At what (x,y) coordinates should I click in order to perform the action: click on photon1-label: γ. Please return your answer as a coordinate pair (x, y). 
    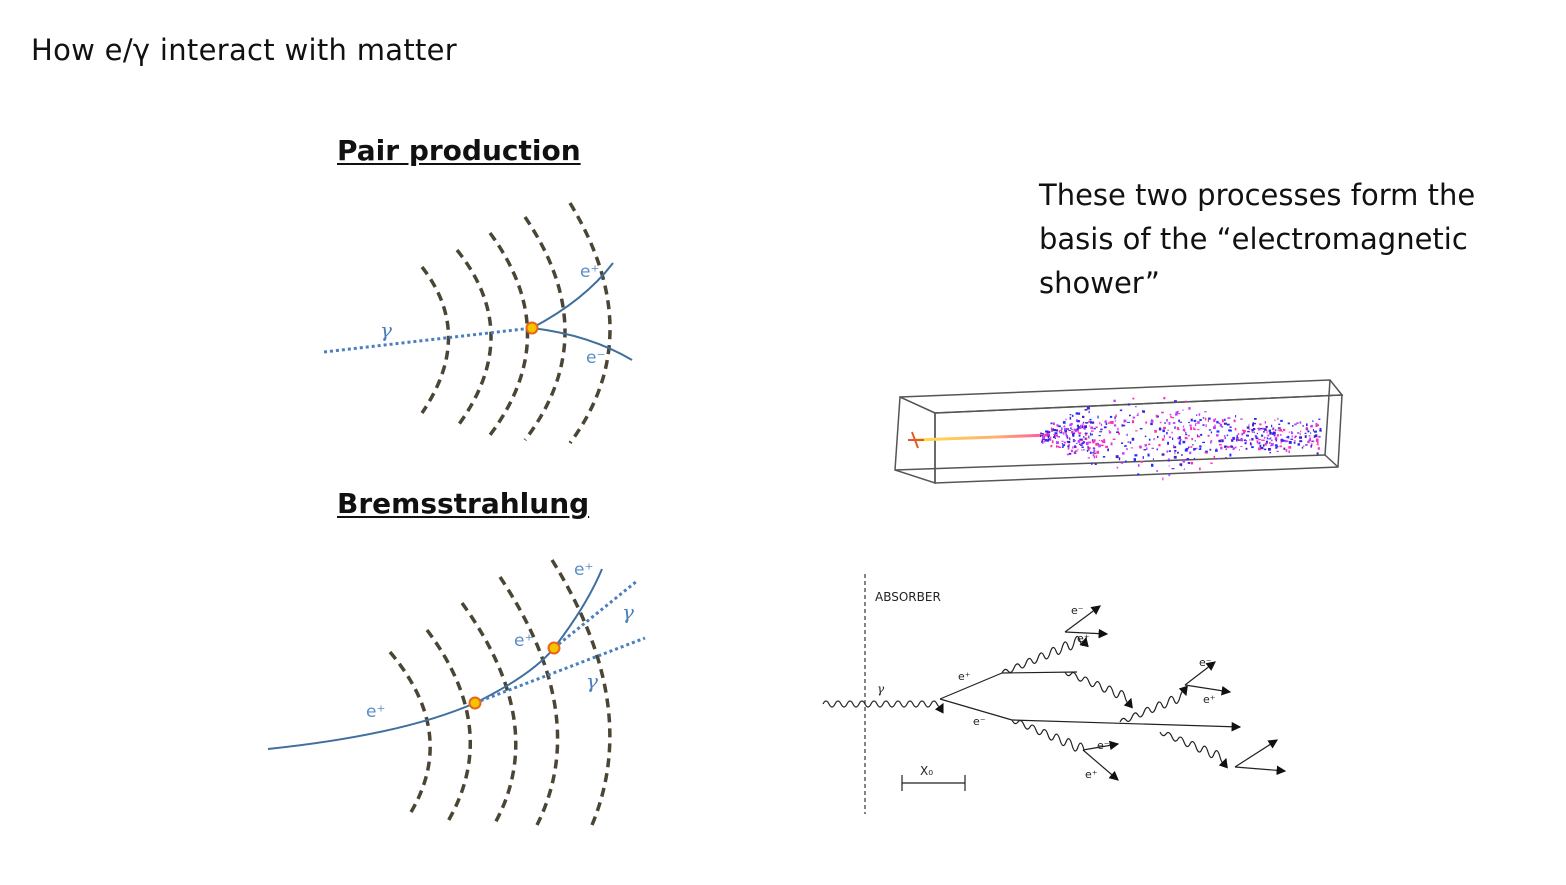
    Looking at the image, I should click on (628, 612).